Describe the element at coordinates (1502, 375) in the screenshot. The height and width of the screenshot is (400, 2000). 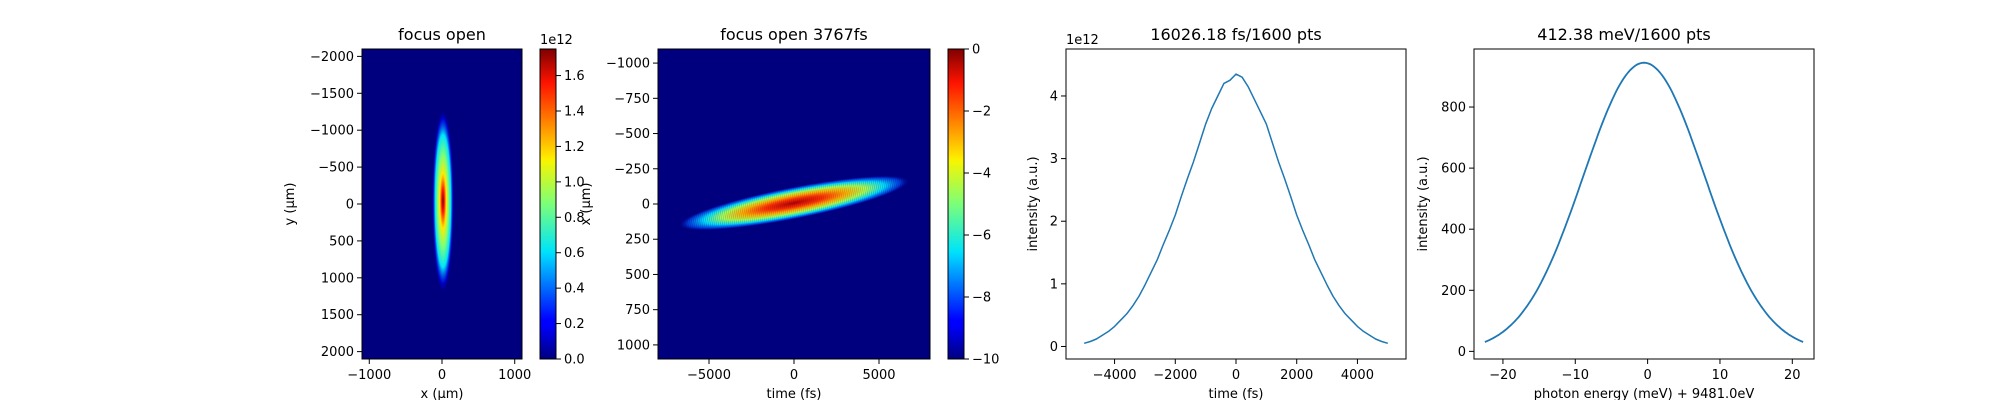
I see `x-tick-label: −20` at that location.